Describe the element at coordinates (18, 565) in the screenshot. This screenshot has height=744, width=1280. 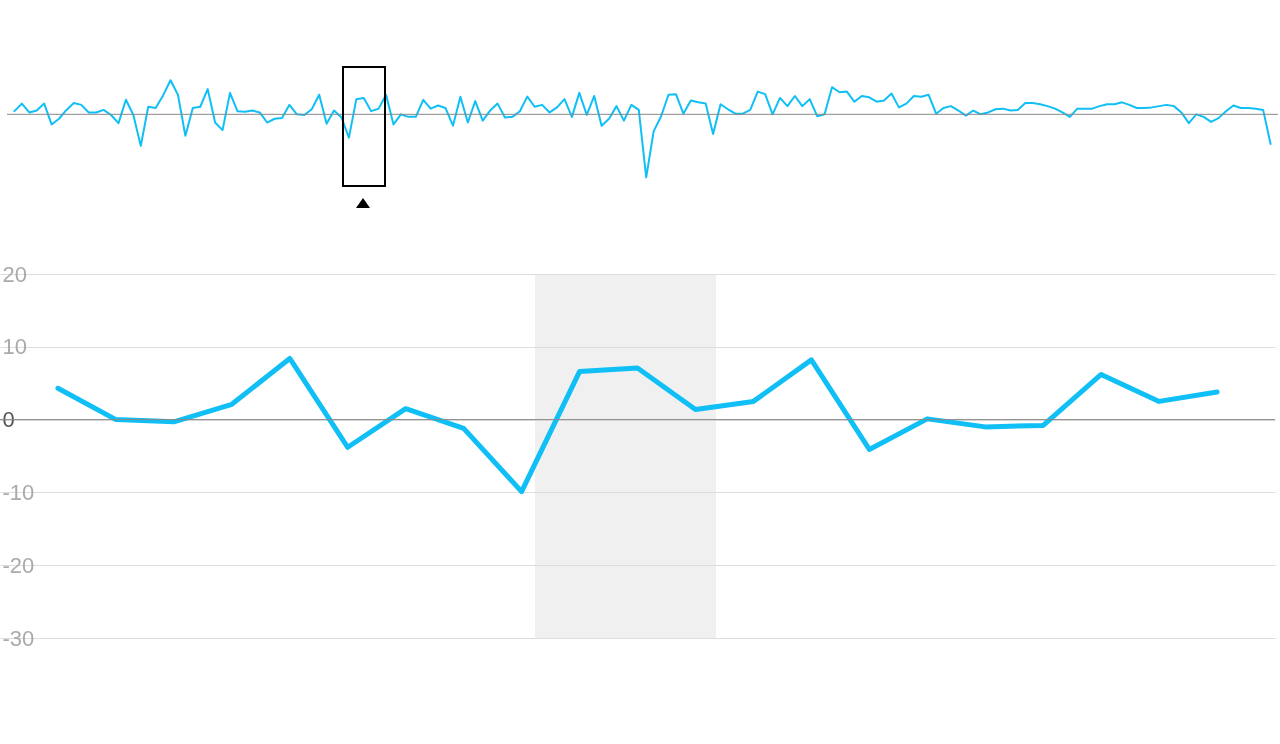
I see `y-tick-label: -20` at that location.